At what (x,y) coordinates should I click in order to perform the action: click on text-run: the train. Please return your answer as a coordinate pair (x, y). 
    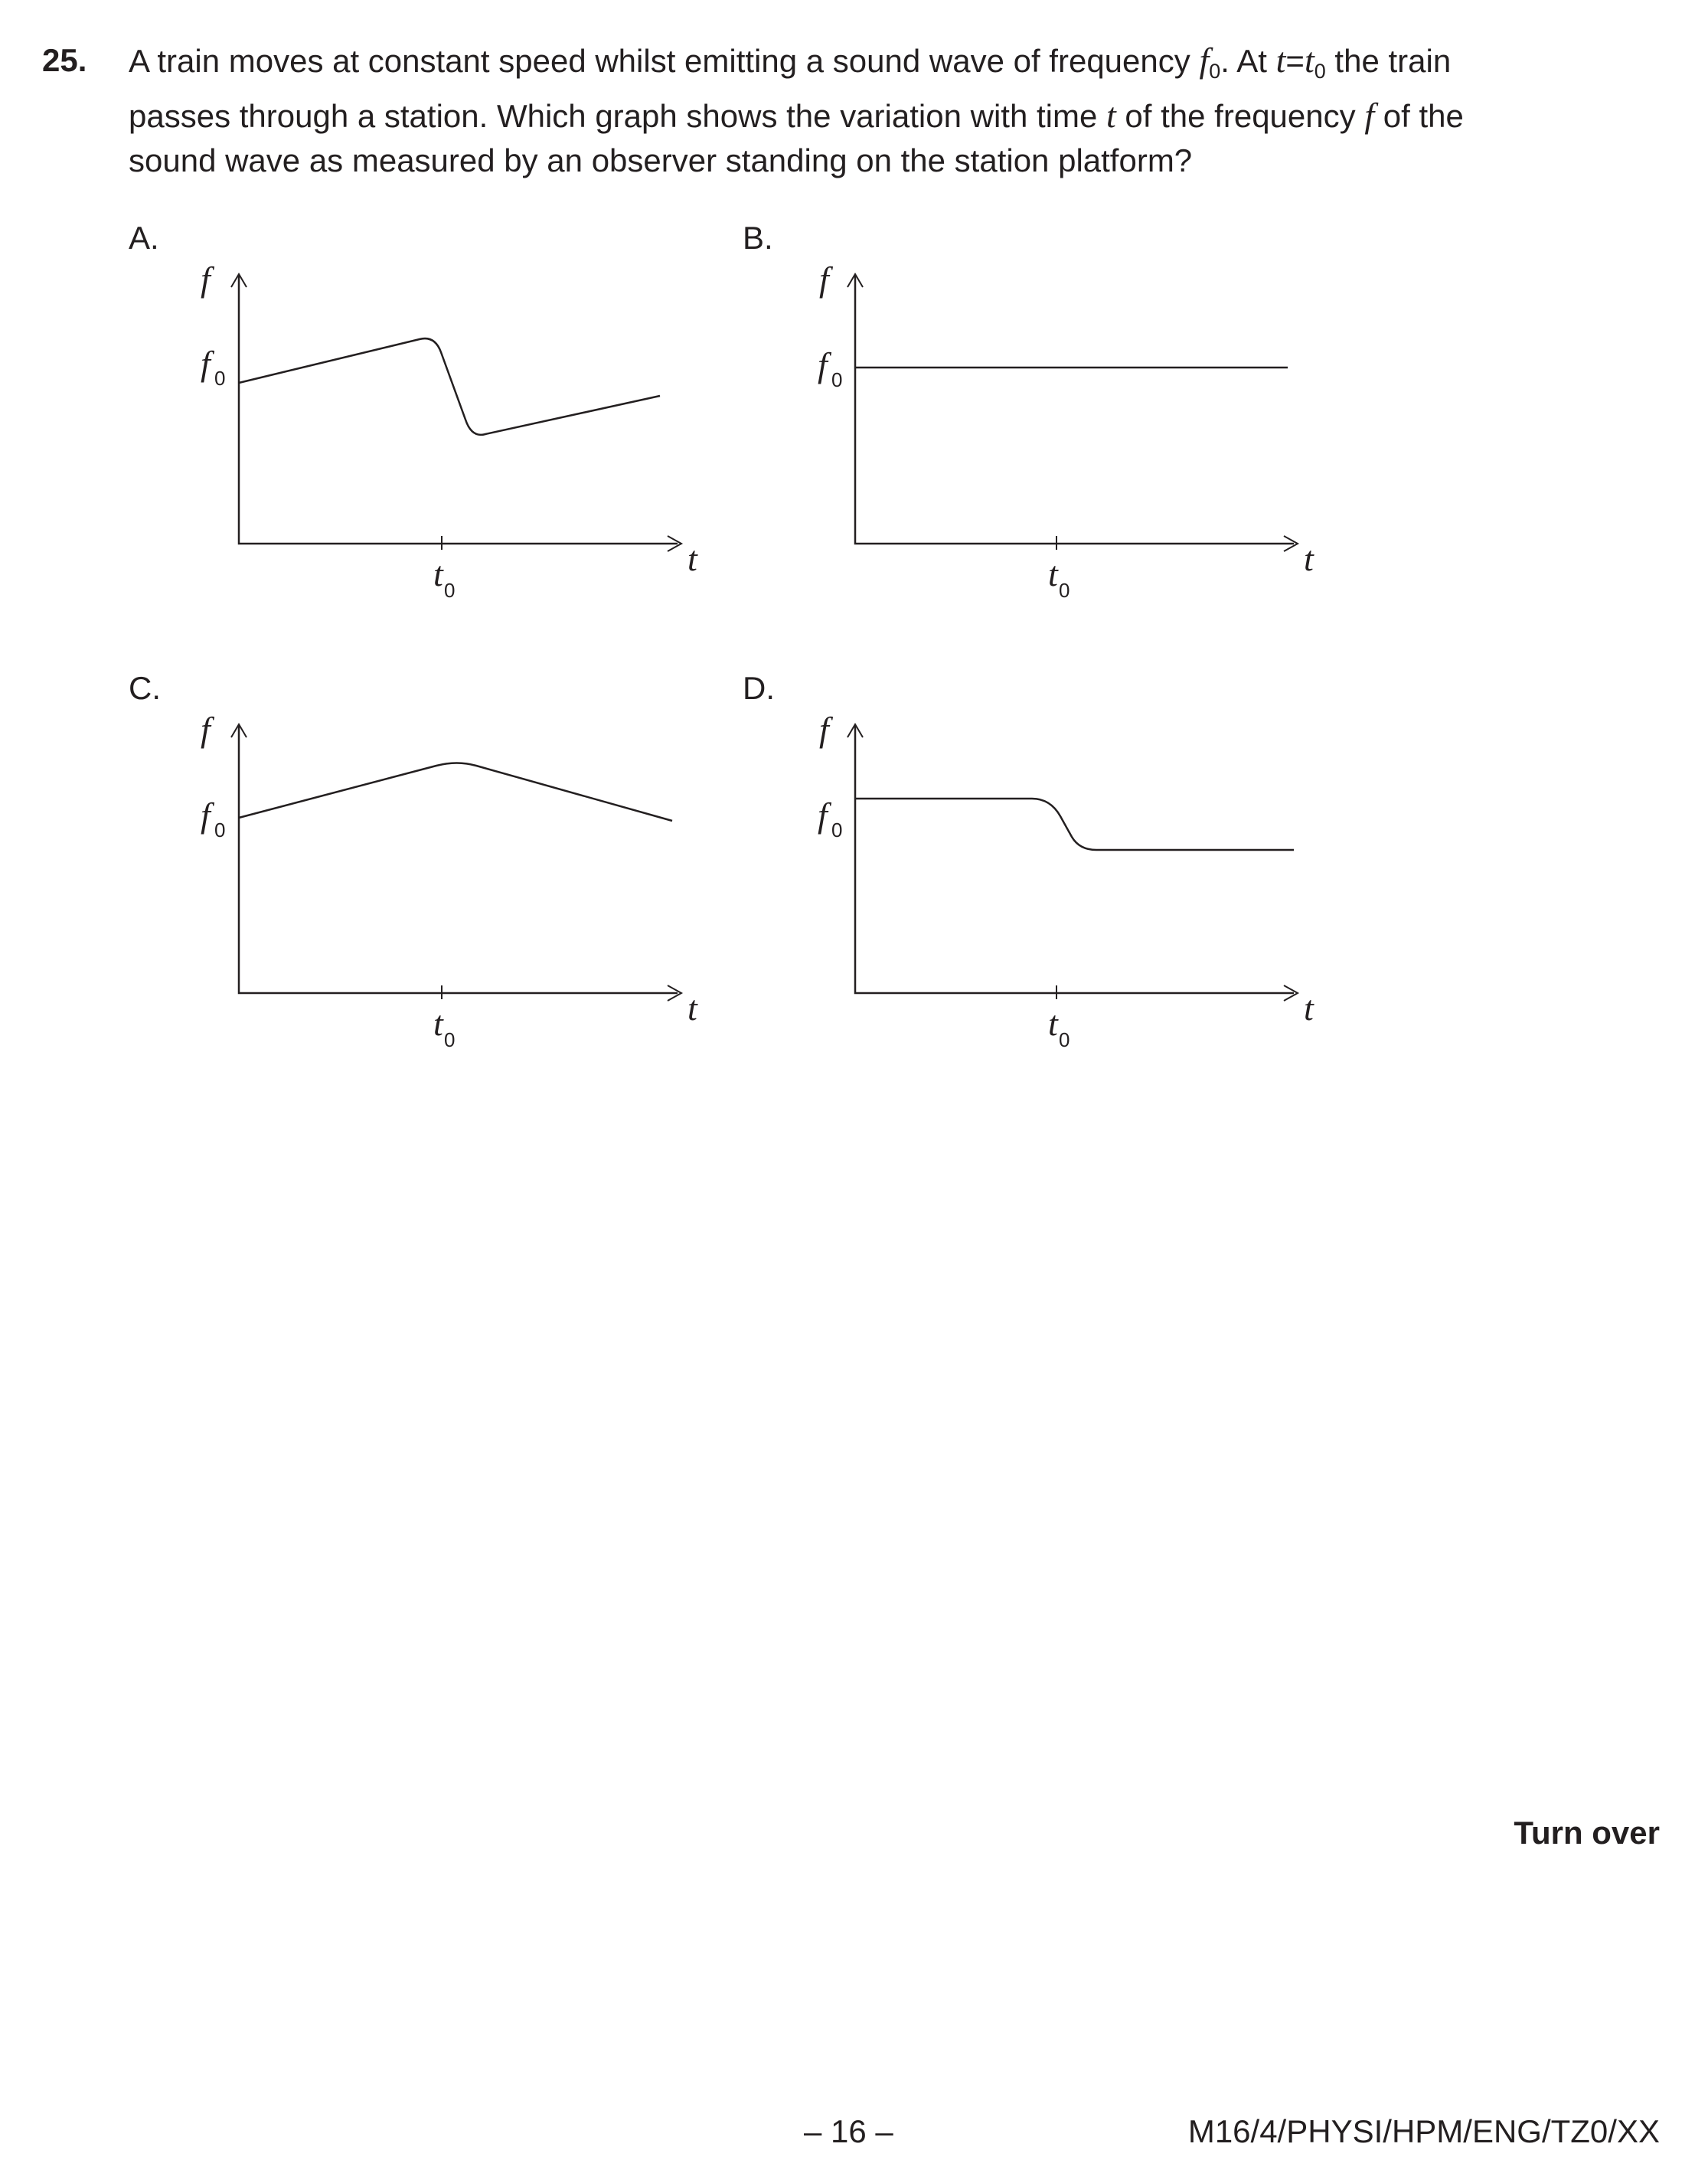
    Looking at the image, I should click on (1389, 61).